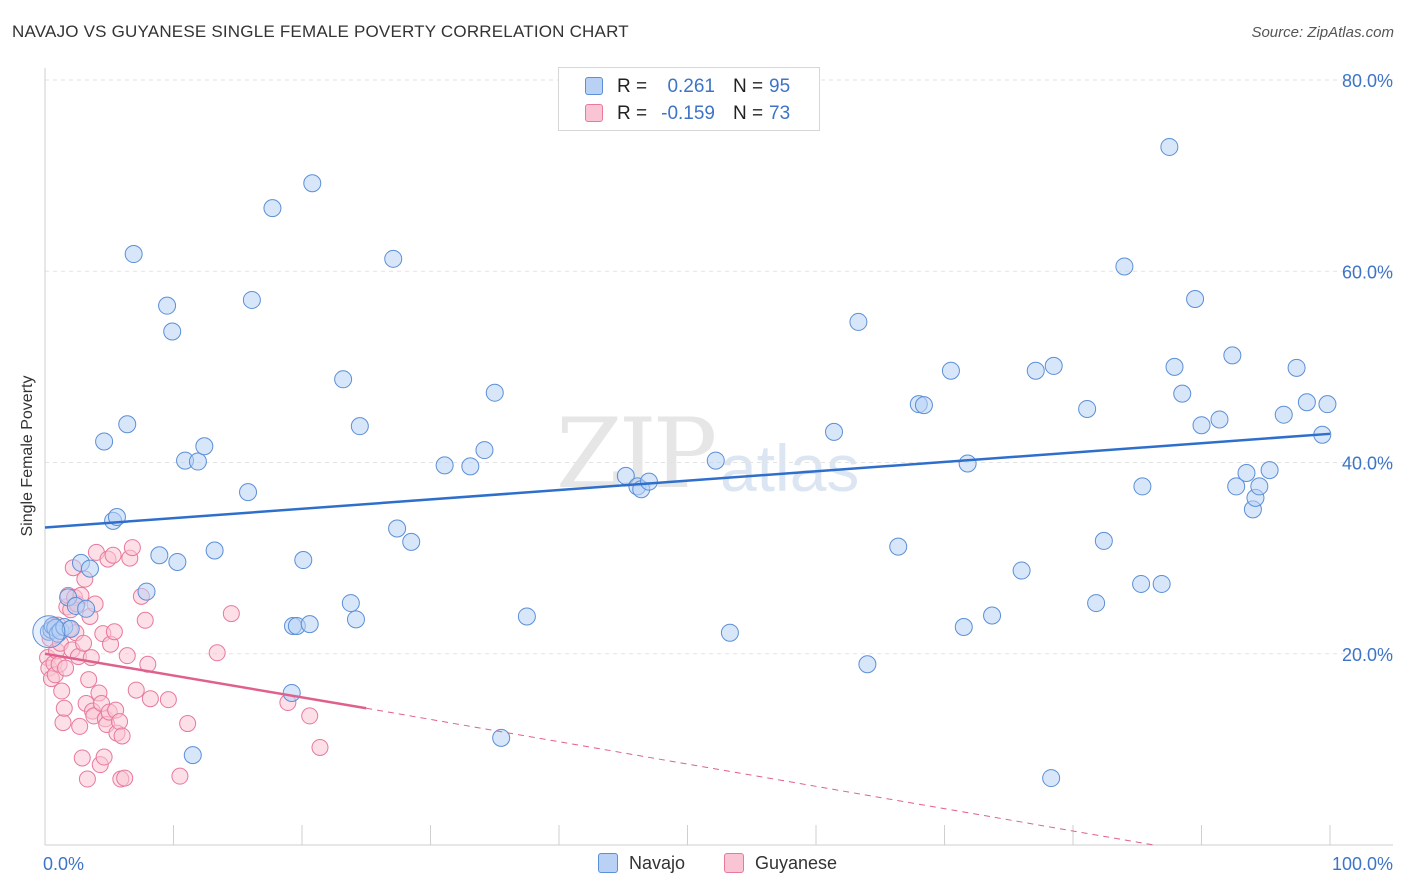 The height and width of the screenshot is (892, 1406). Describe the element at coordinates (689, 99) in the screenshot. I see `correlation-legend: R = 0.261 N = 95 R = -0.159 N = 73` at that location.